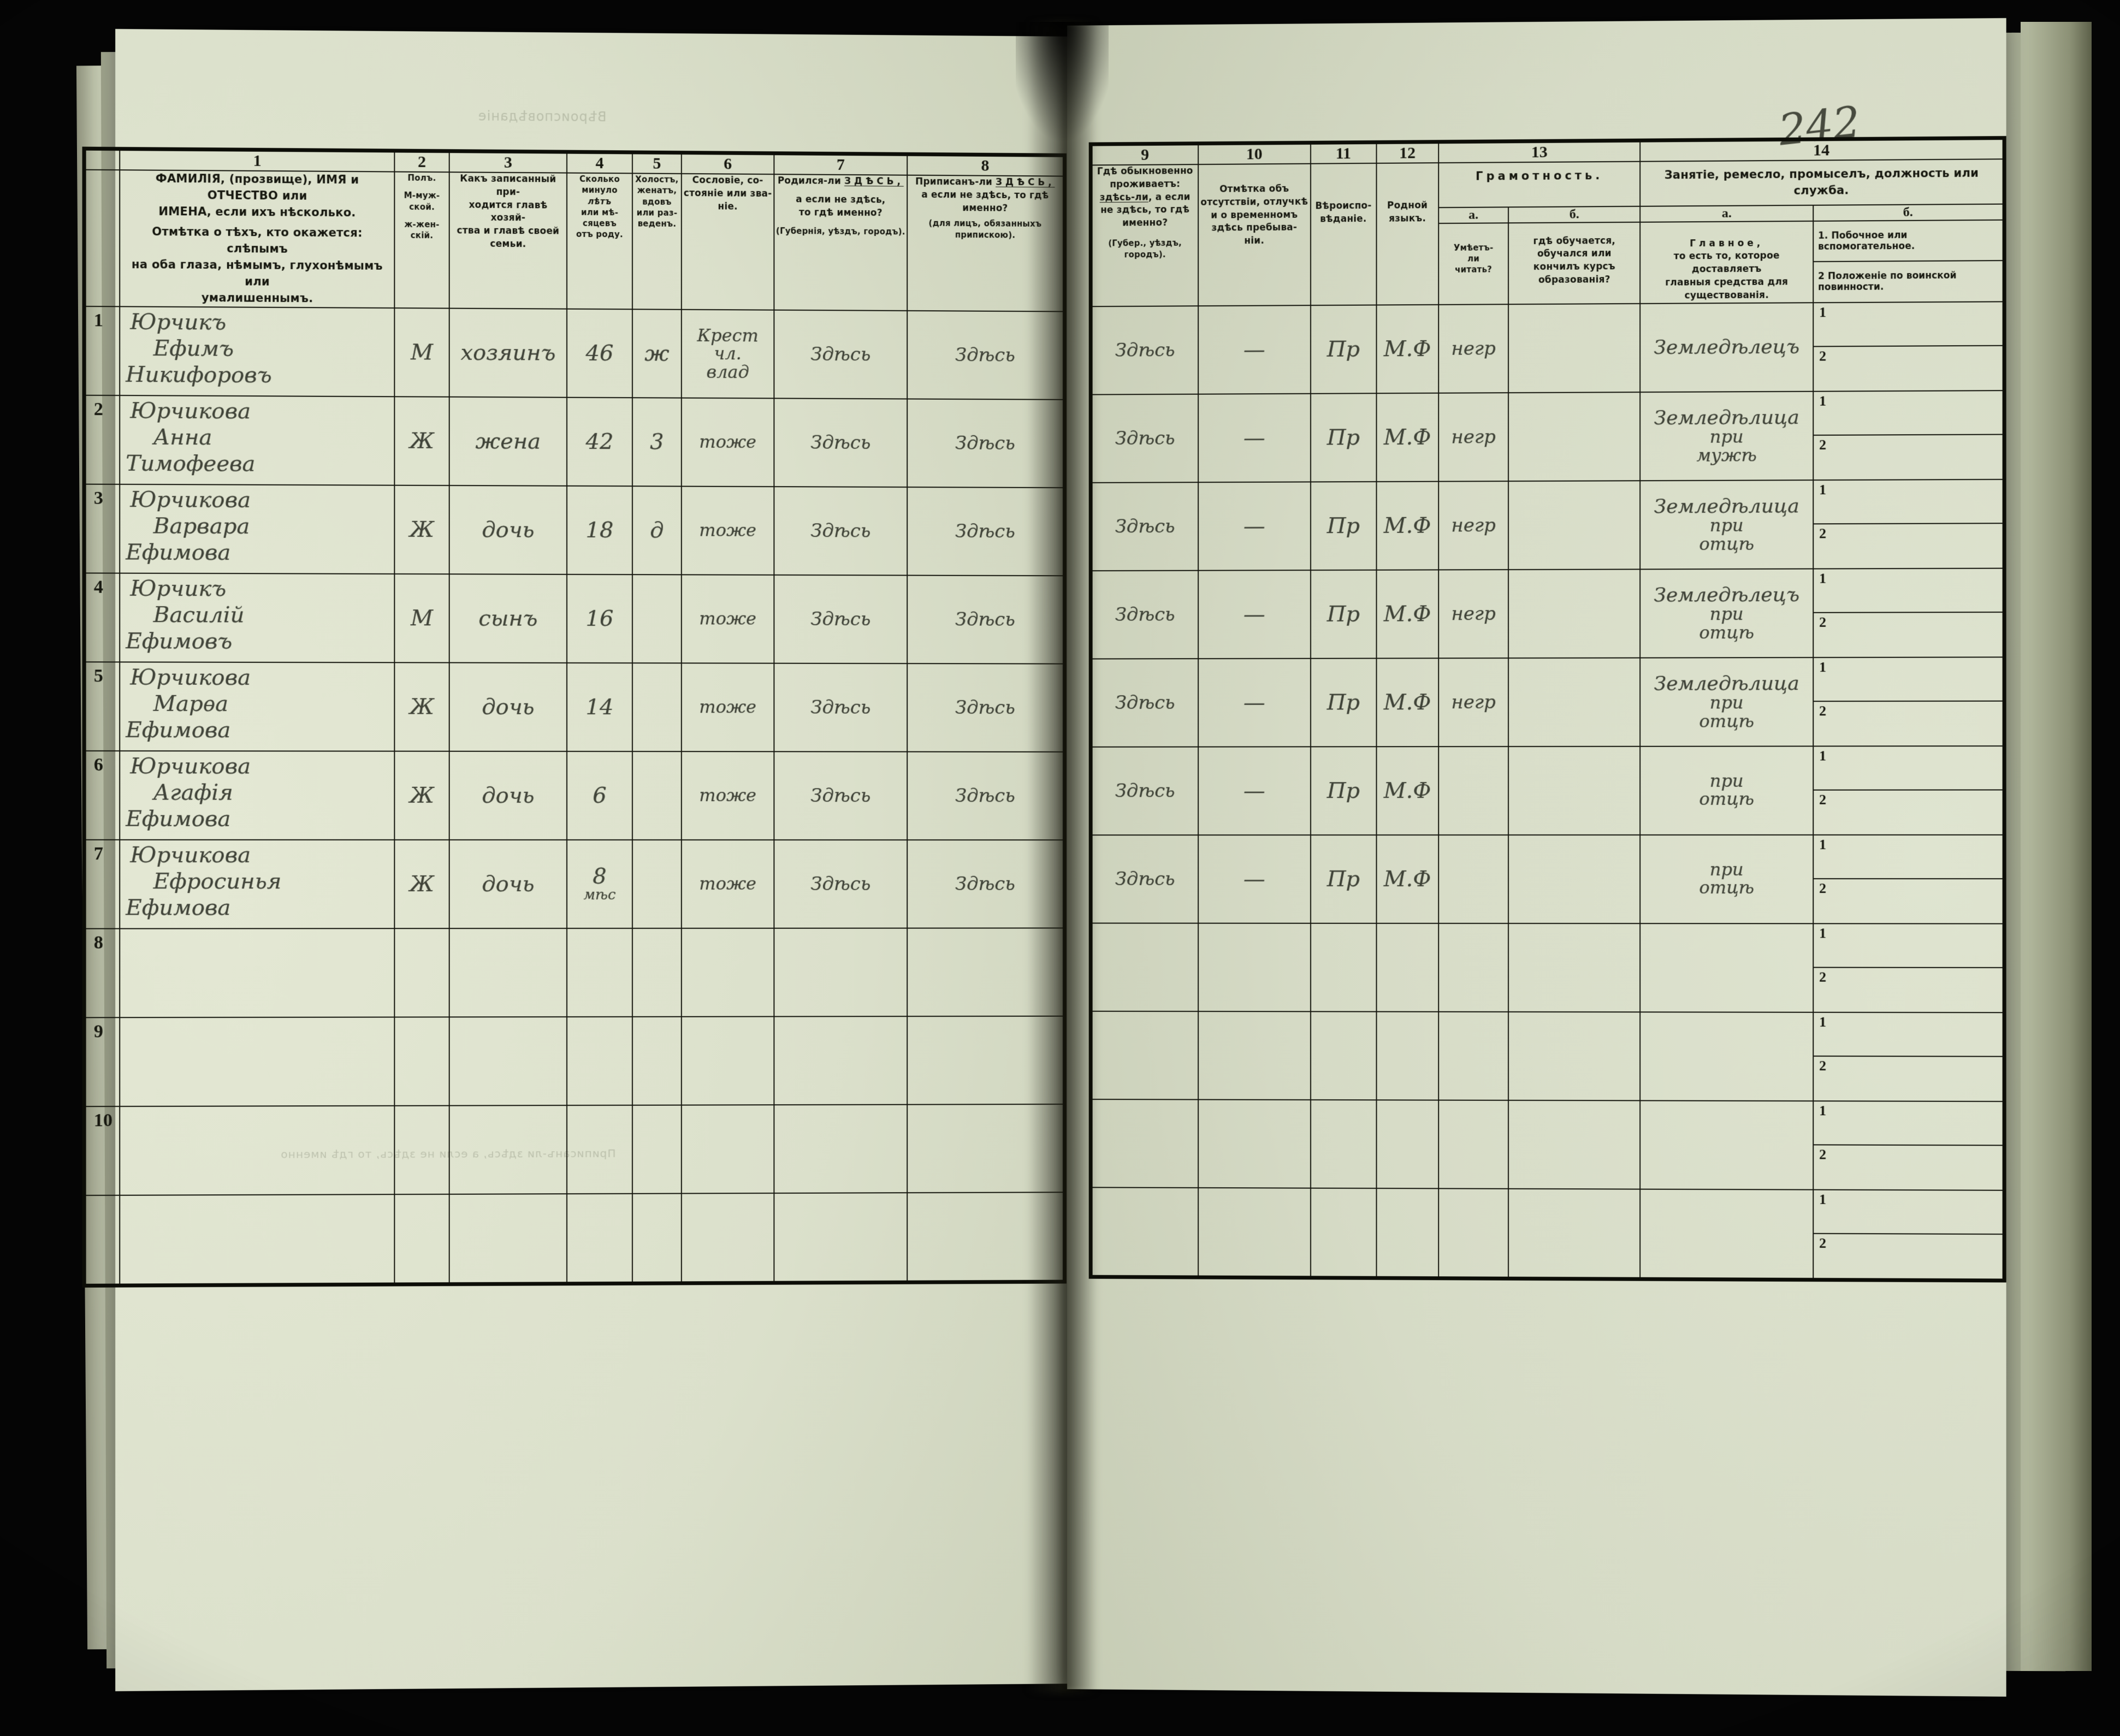 The height and width of the screenshot is (1736, 2120). I want to click on table-row: Здѣсь — Пр М.Ф при отцѣ 1 2, so click(1548, 879).